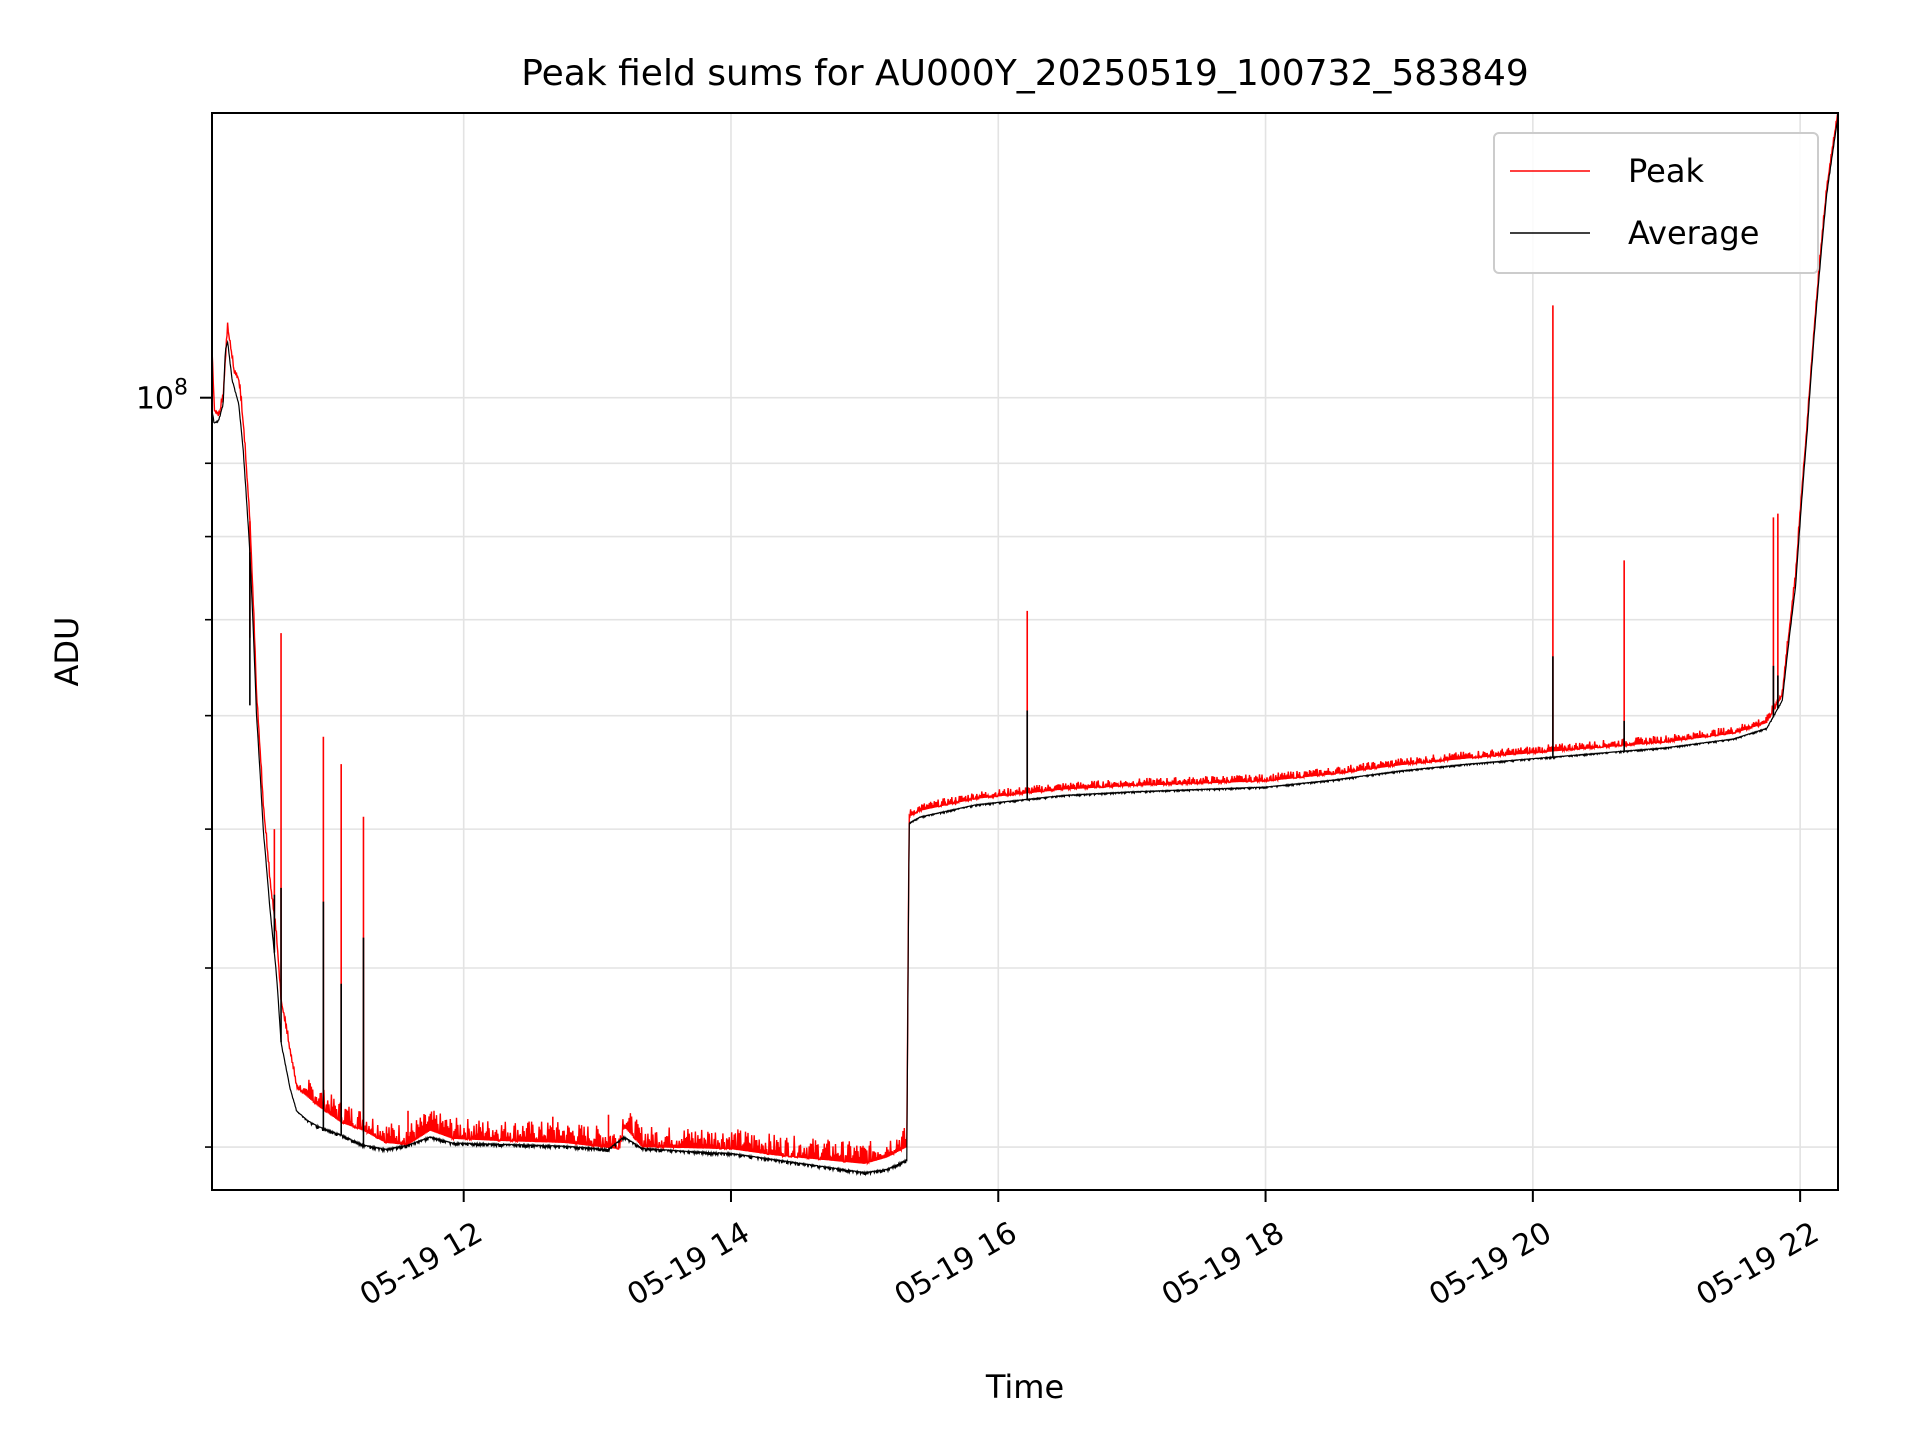  I want to click on y-axis-label: ADU, so click(67, 652).